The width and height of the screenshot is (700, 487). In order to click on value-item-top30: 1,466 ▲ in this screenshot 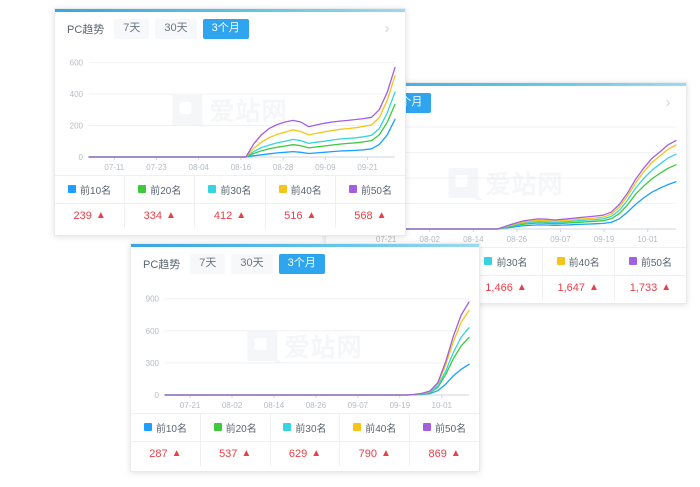, I will do `click(505, 287)`.